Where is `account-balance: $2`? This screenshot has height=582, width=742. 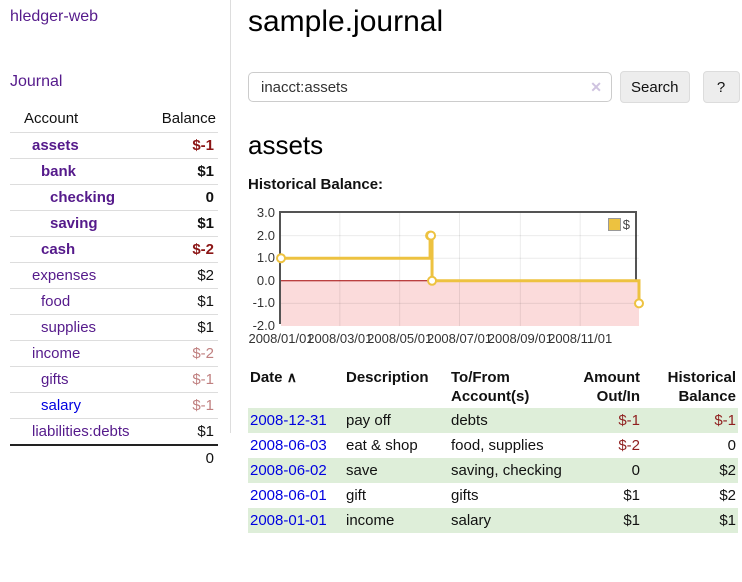
account-balance: $2 is located at coordinates (205, 275).